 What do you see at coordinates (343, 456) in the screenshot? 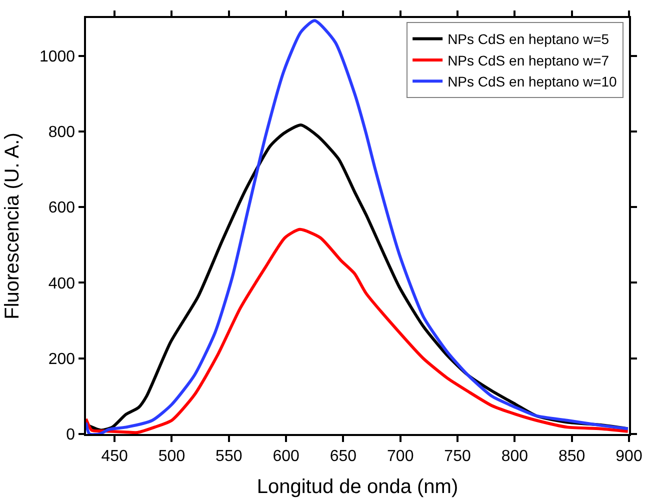
I see `x-tick-label: 650` at bounding box center [343, 456].